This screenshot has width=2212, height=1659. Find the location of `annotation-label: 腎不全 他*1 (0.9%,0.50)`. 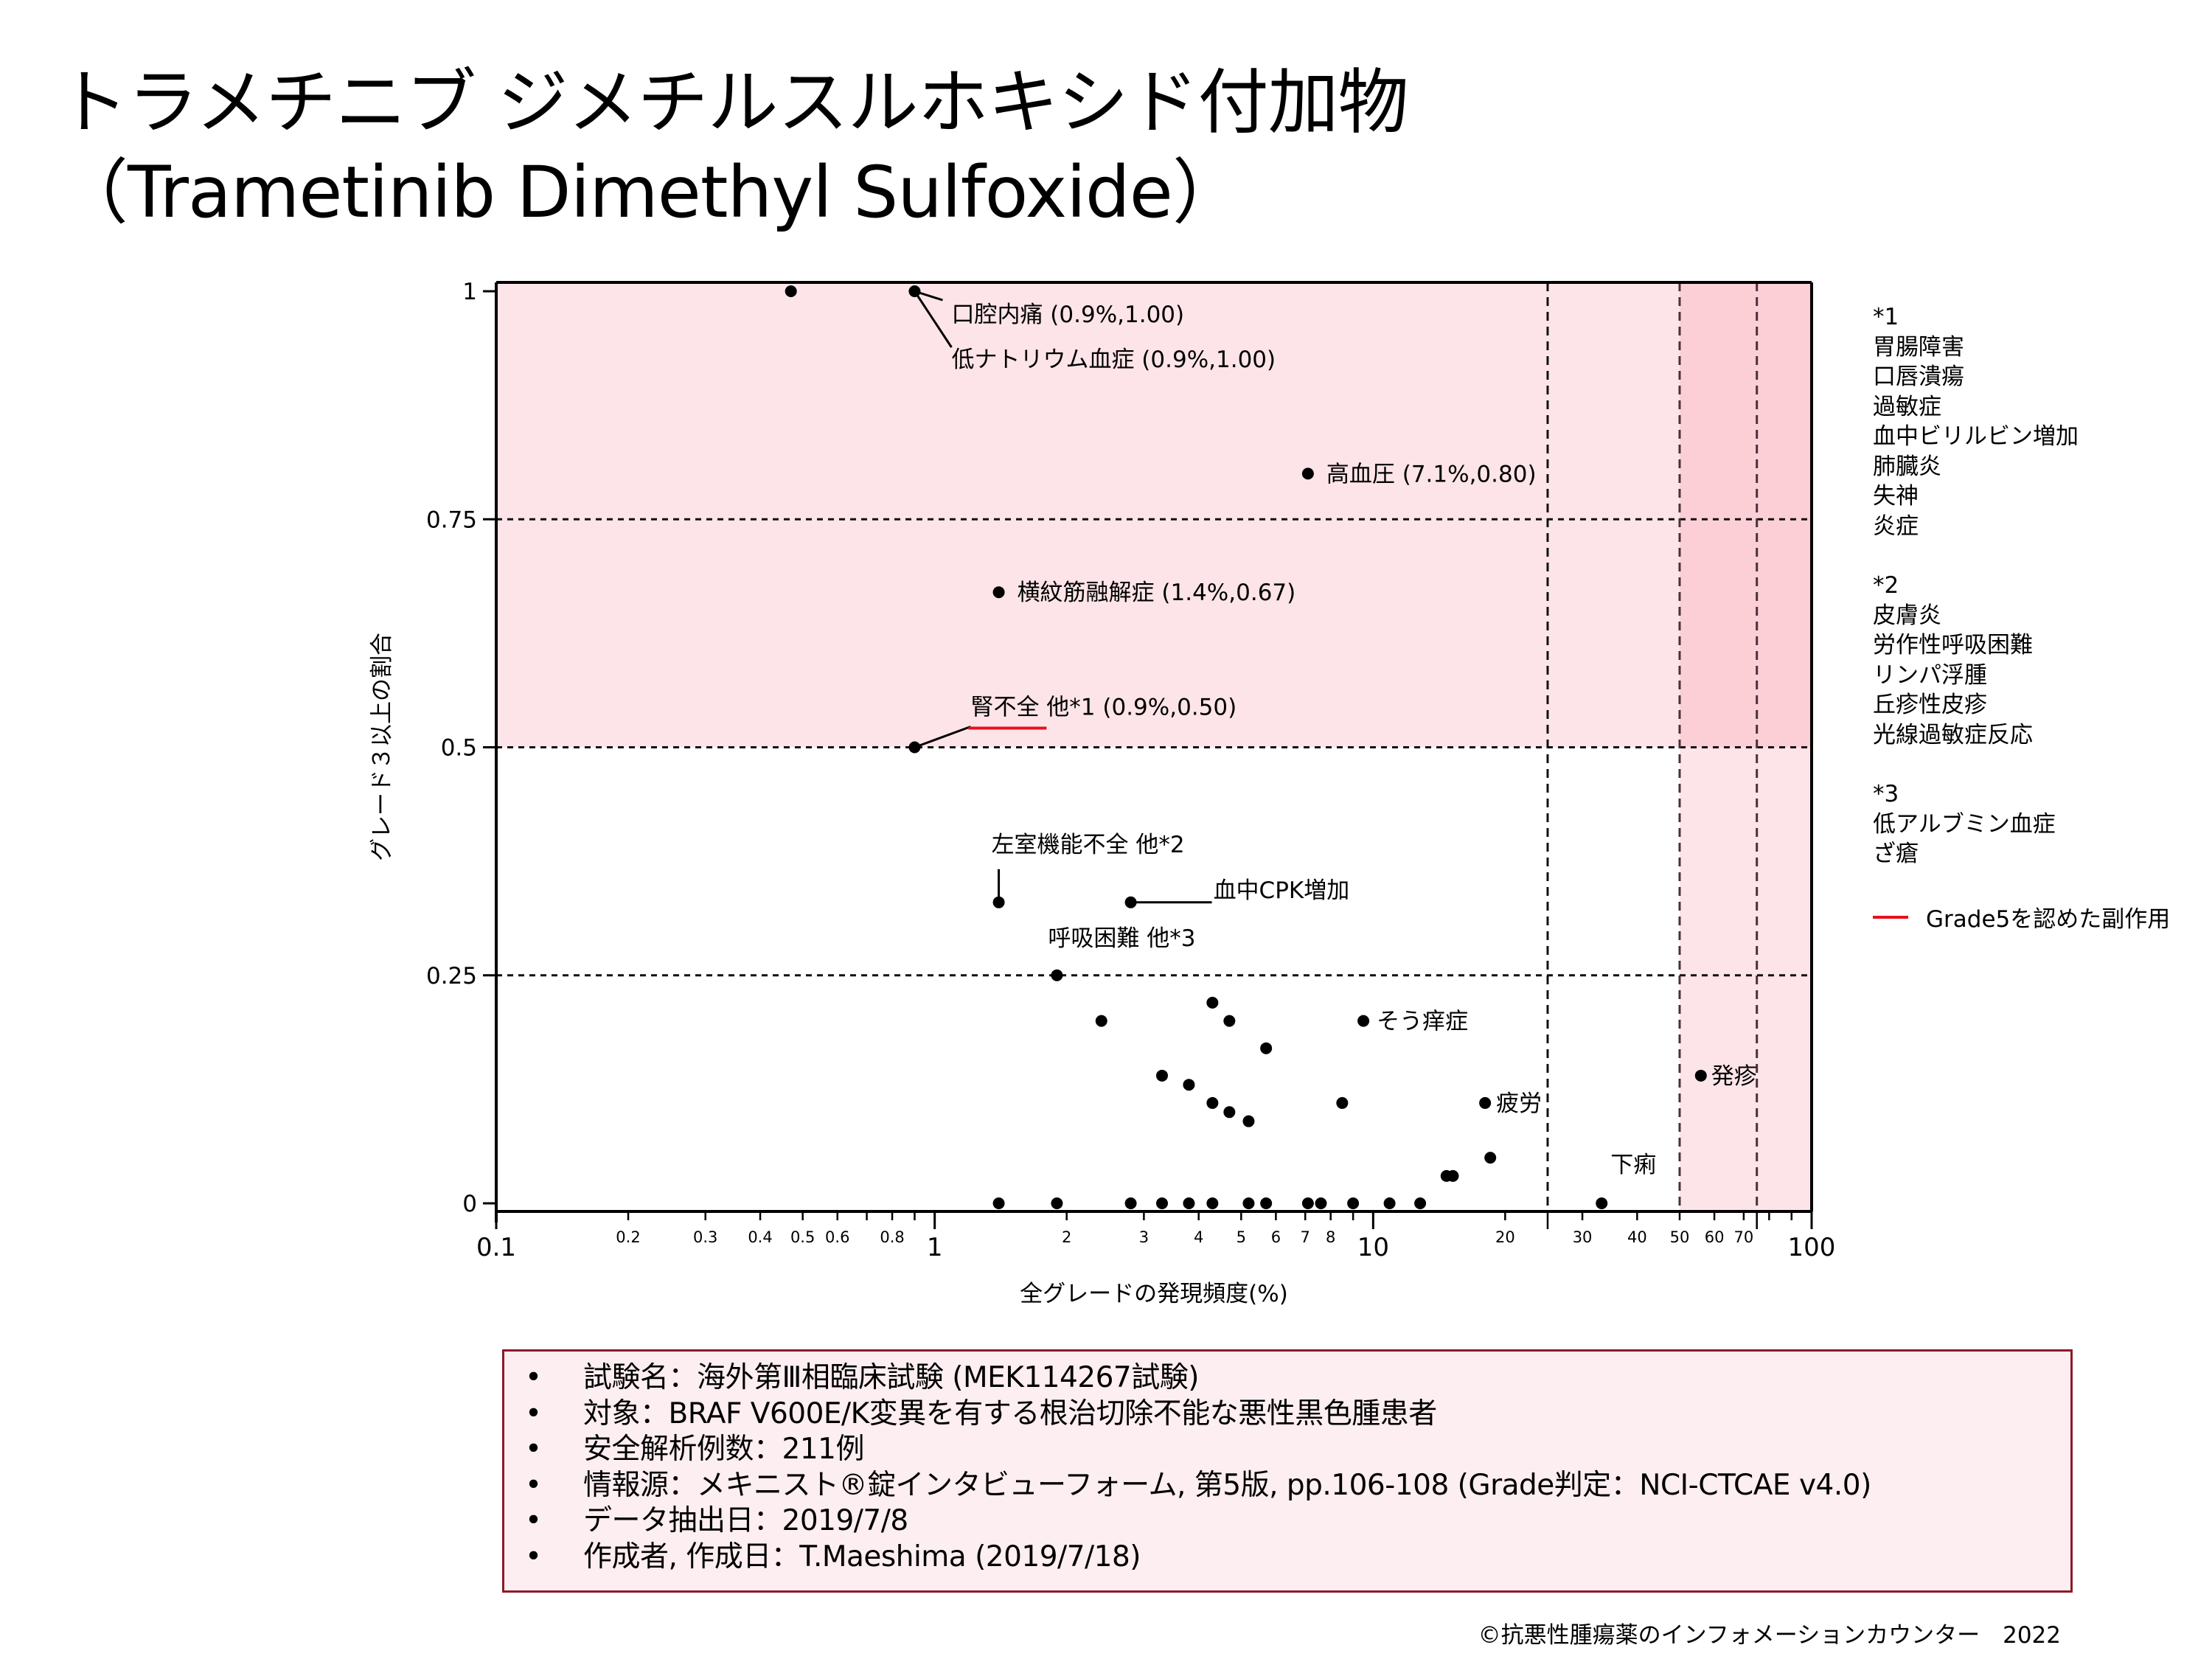

annotation-label: 腎不全 他*1 (0.9%,0.50) is located at coordinates (1103, 708).